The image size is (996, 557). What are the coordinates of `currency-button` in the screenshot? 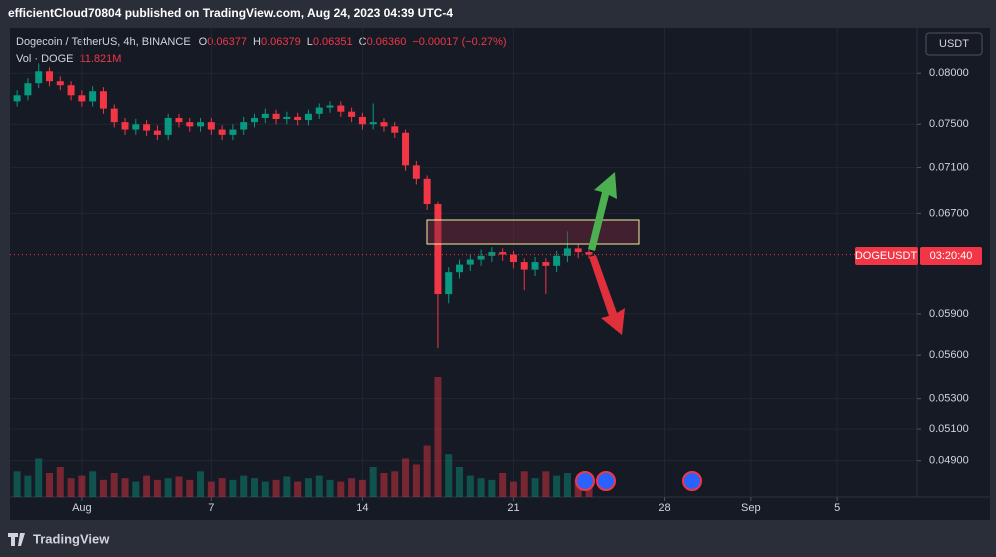 It's located at (954, 44).